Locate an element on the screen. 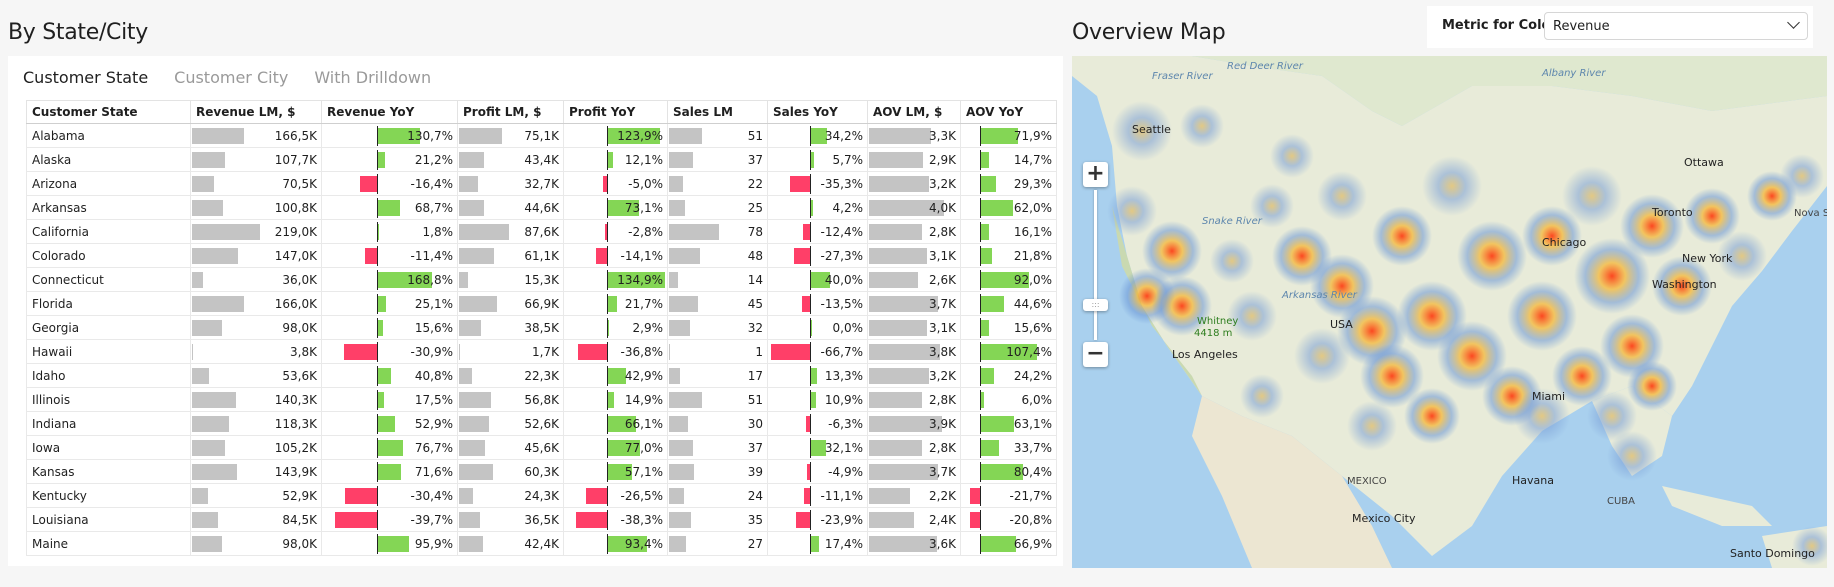 Image resolution: width=1834 pixels, height=587 pixels. cell-aov-yoy: 44,6% is located at coordinates (1008, 303).